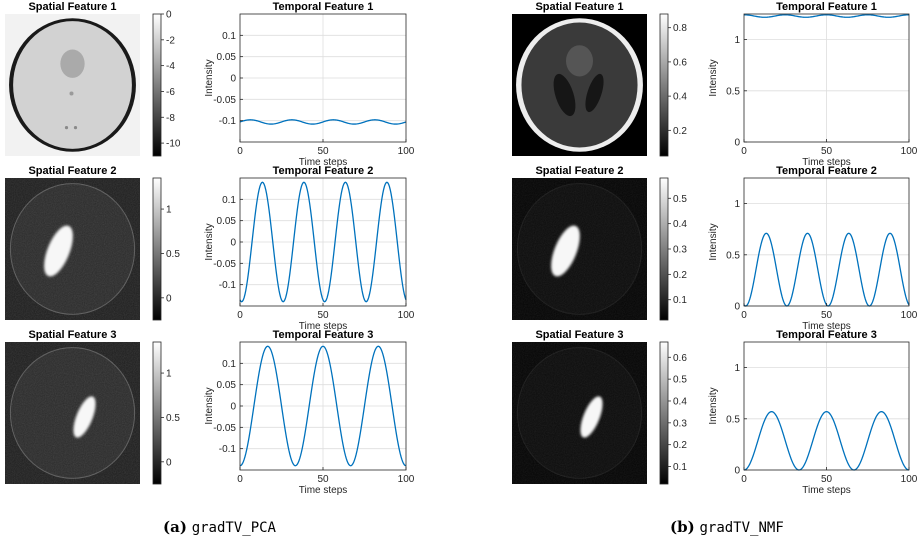 The image size is (921, 541). I want to click on colorbar: 0.5 0.4 0.3 0.2 0.1, so click(673, 249).